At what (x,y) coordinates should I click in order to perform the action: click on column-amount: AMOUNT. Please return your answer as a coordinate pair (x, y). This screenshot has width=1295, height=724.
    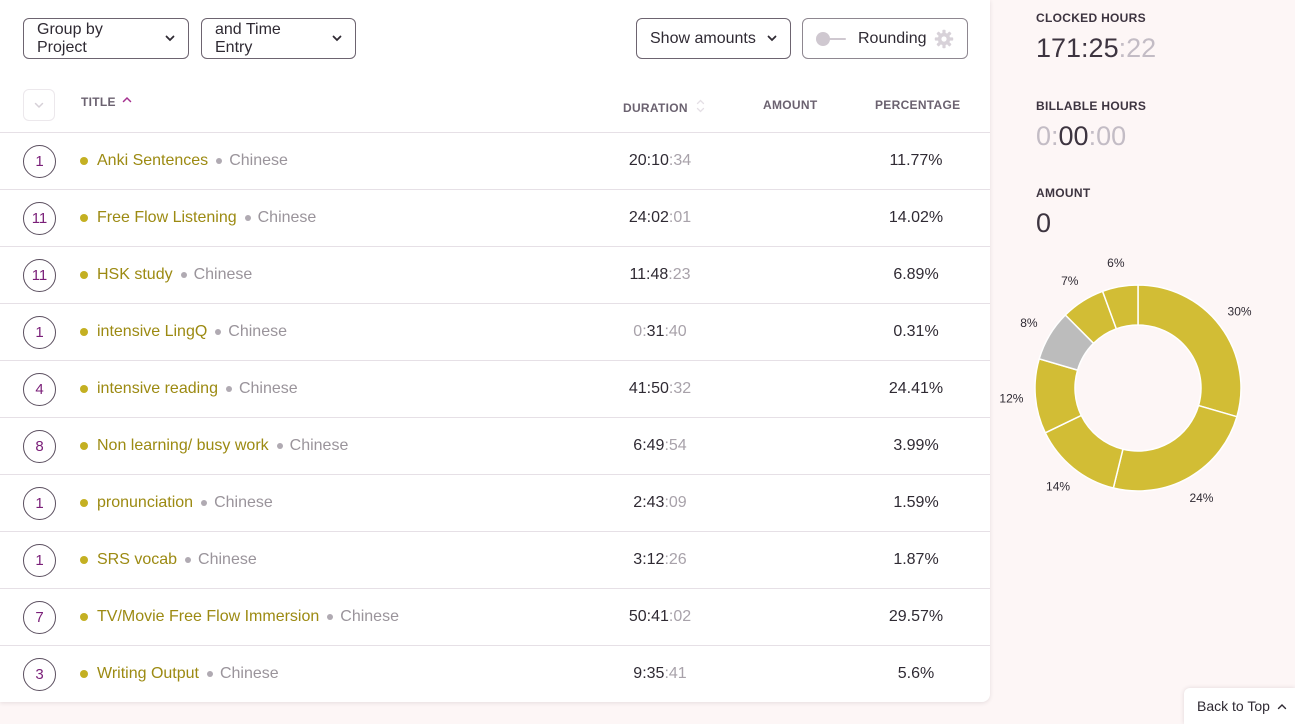
    Looking at the image, I should click on (790, 105).